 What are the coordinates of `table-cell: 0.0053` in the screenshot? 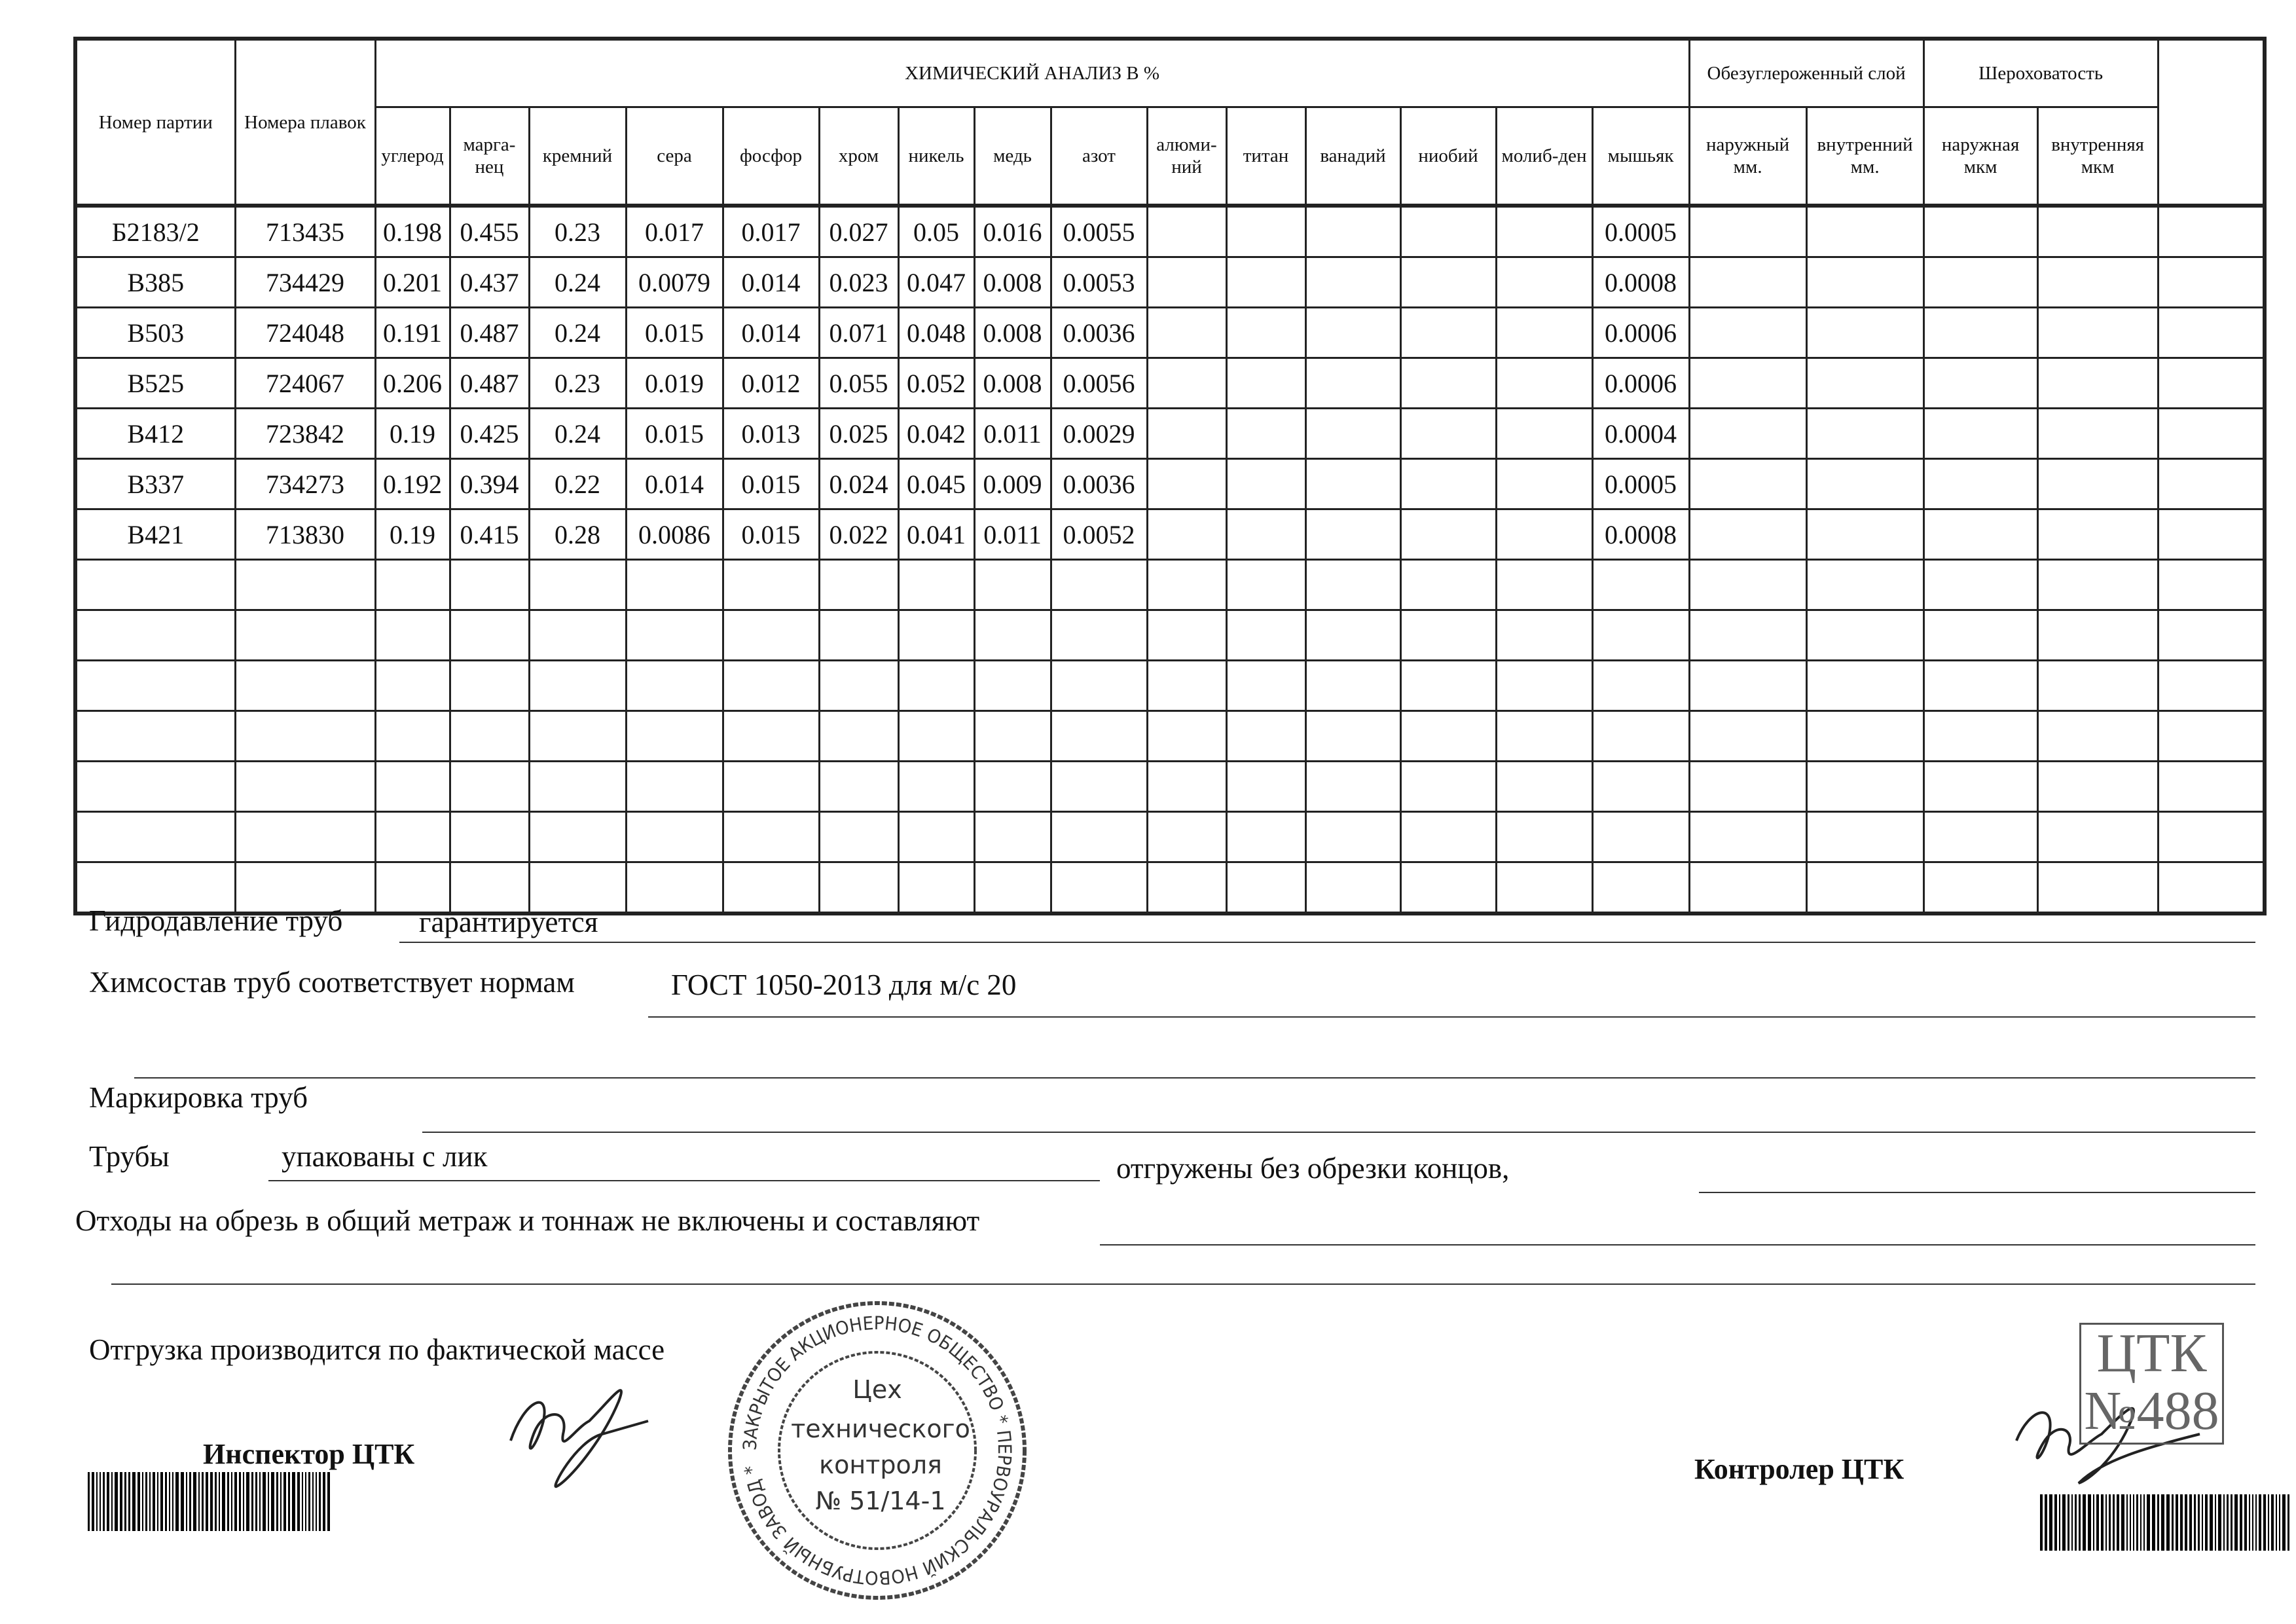 It's located at (1098, 282).